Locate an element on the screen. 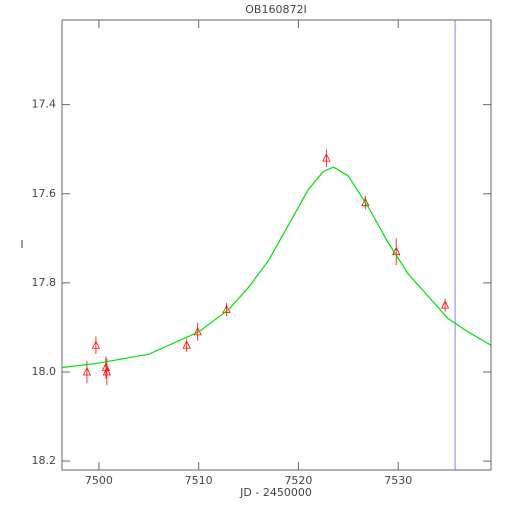  y-tick-label: 17.6 is located at coordinates (44, 193).